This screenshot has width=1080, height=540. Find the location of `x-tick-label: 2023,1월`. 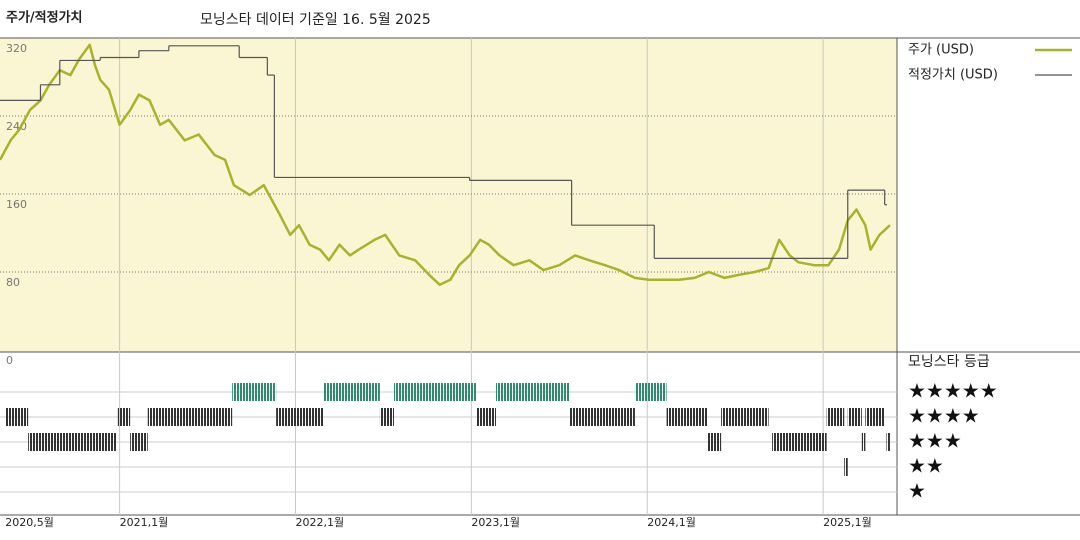

x-tick-label: 2023,1월 is located at coordinates (495, 522).